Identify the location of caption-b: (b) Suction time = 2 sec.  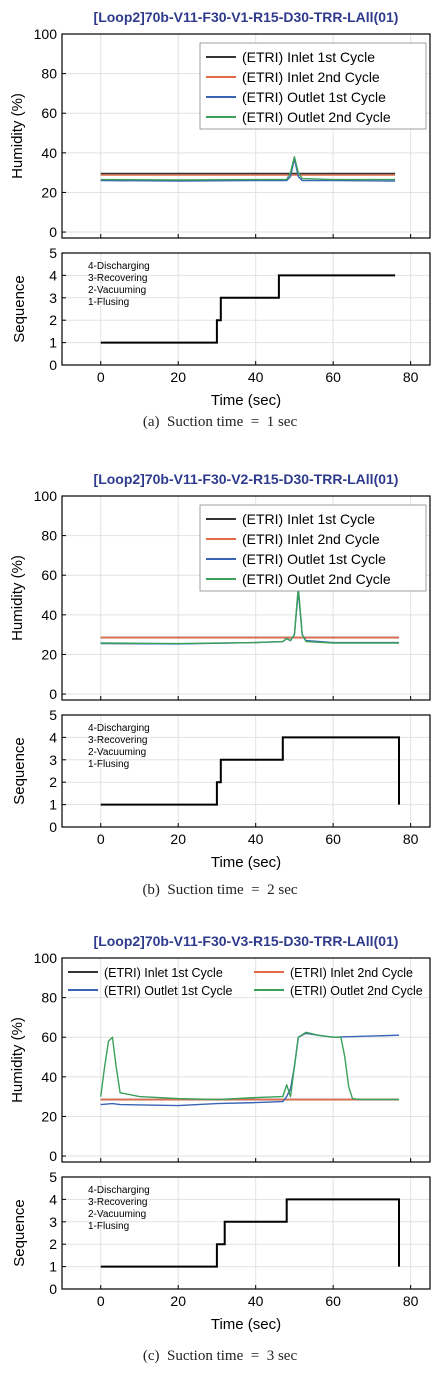
(220, 890).